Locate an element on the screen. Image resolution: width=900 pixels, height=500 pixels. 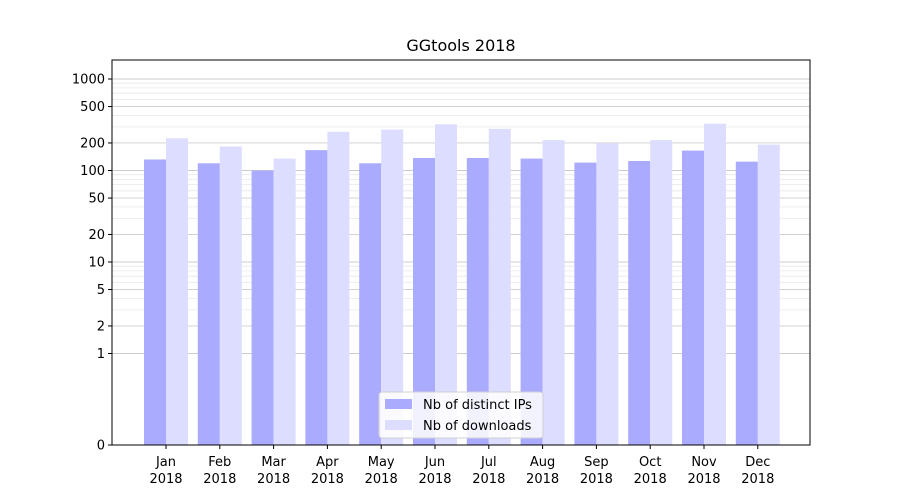
x-tick-label-month: Oct is located at coordinates (650, 462).